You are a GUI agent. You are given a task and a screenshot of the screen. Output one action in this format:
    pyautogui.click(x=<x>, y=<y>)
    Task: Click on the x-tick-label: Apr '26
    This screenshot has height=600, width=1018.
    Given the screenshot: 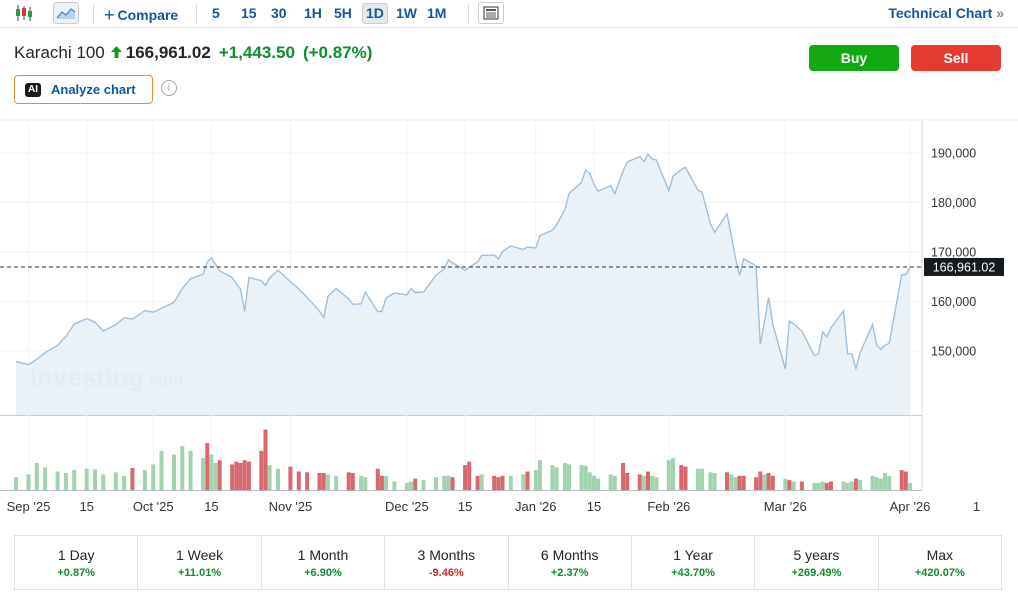 What is the action you would take?
    pyautogui.click(x=910, y=506)
    